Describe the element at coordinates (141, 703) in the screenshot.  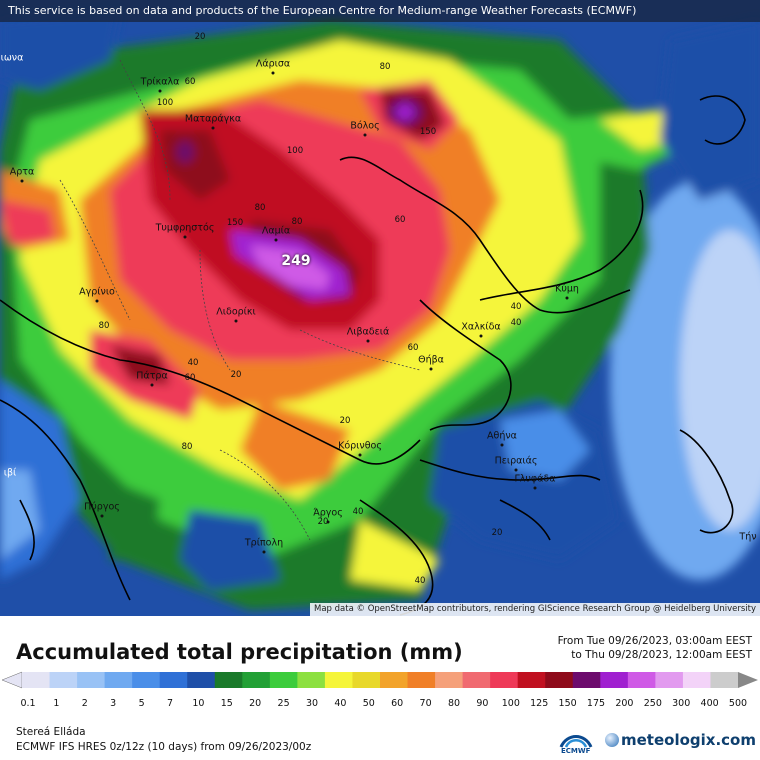
I see `legend-tick-label: 5` at that location.